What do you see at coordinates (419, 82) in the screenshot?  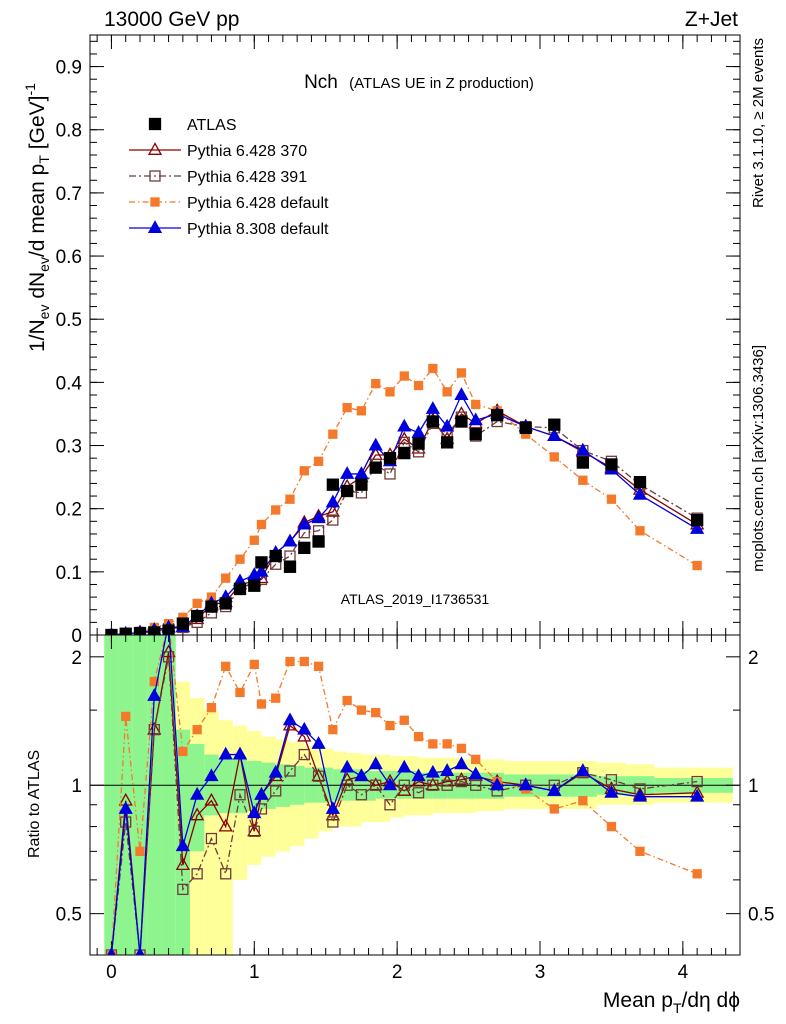 I see `chart-title: Nch (ATLAS UE in Z production)` at bounding box center [419, 82].